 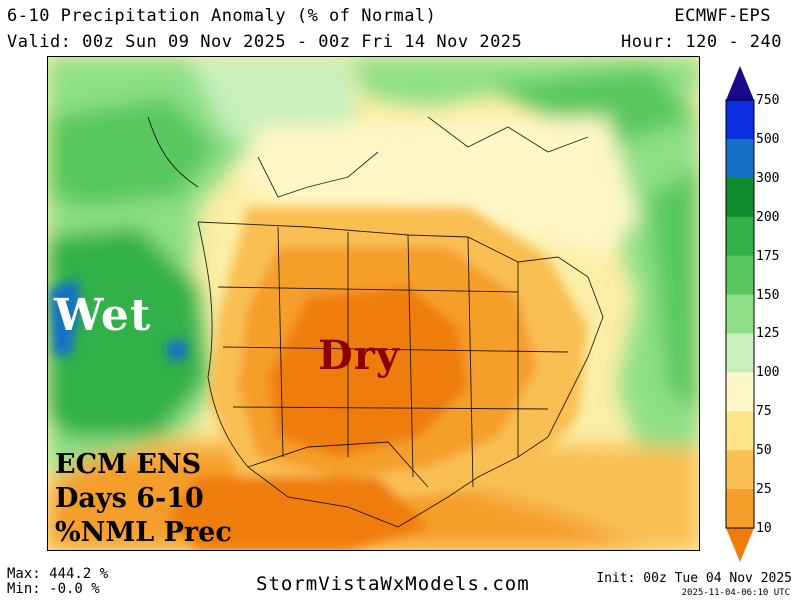 I want to click on site-name: StormVistaWxModels.com, so click(x=393, y=584).